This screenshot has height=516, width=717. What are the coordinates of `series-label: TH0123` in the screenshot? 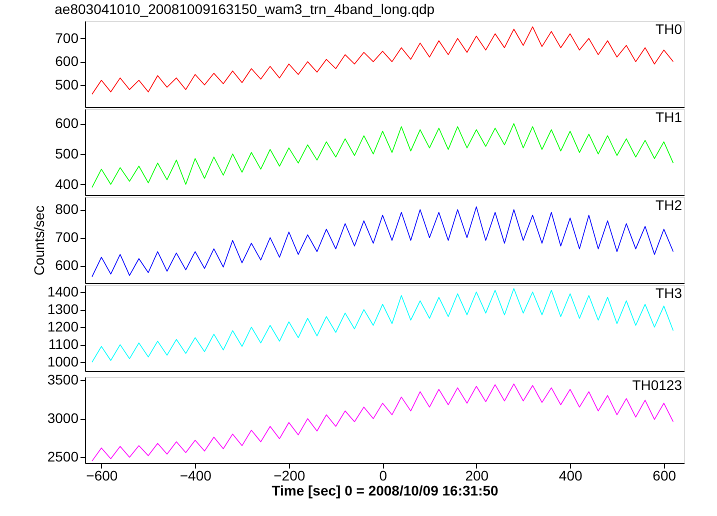 It's located at (657, 385).